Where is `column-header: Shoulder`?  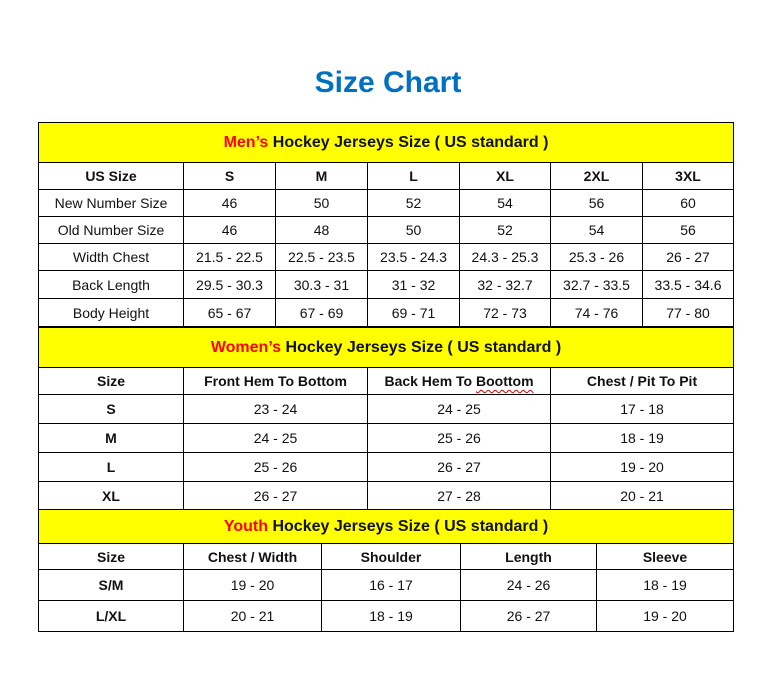
column-header: Shoulder is located at coordinates (391, 556).